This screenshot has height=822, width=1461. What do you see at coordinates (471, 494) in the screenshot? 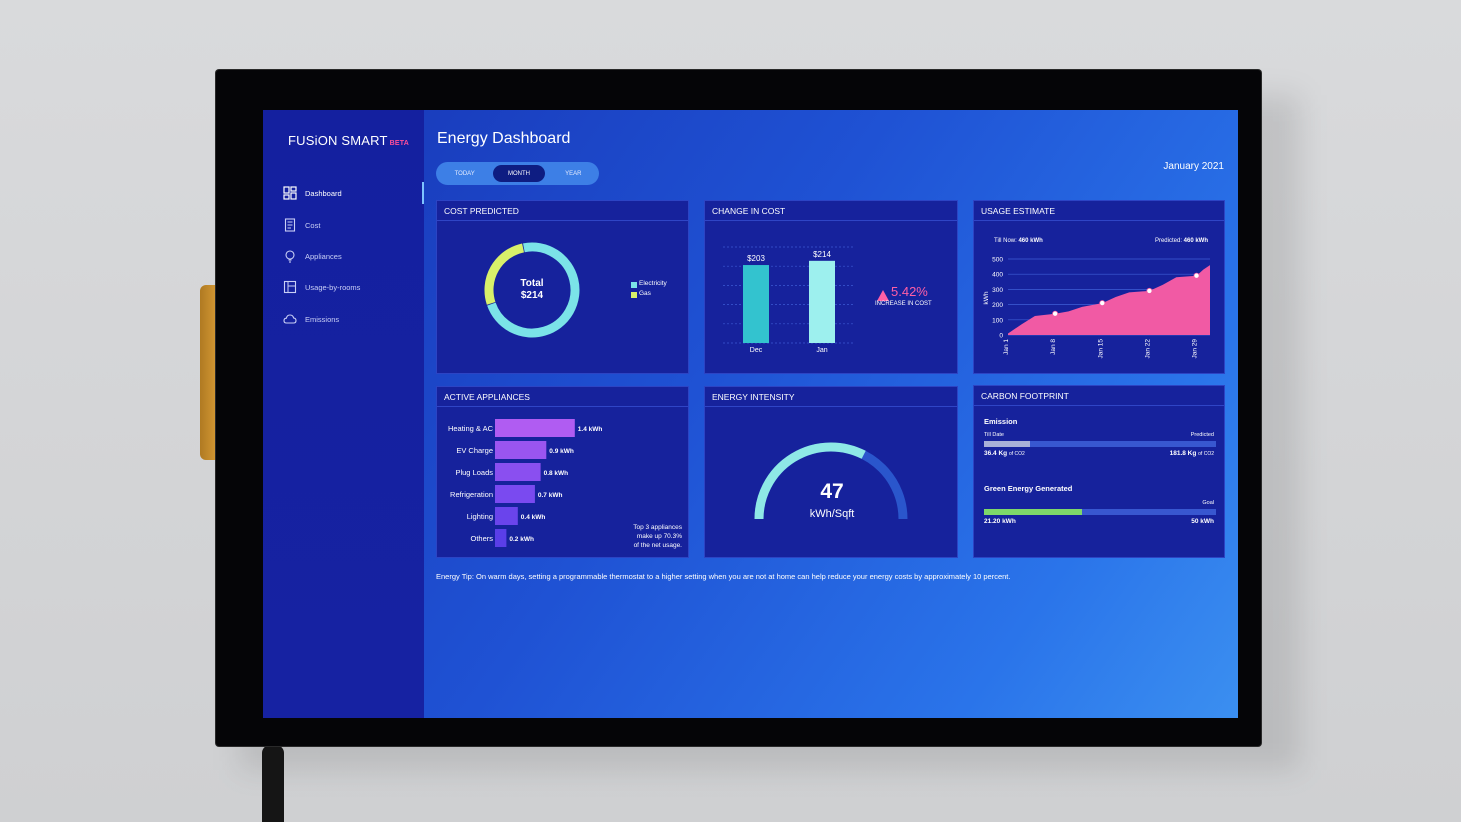
I see `appliance-label: Refrigeration` at bounding box center [471, 494].